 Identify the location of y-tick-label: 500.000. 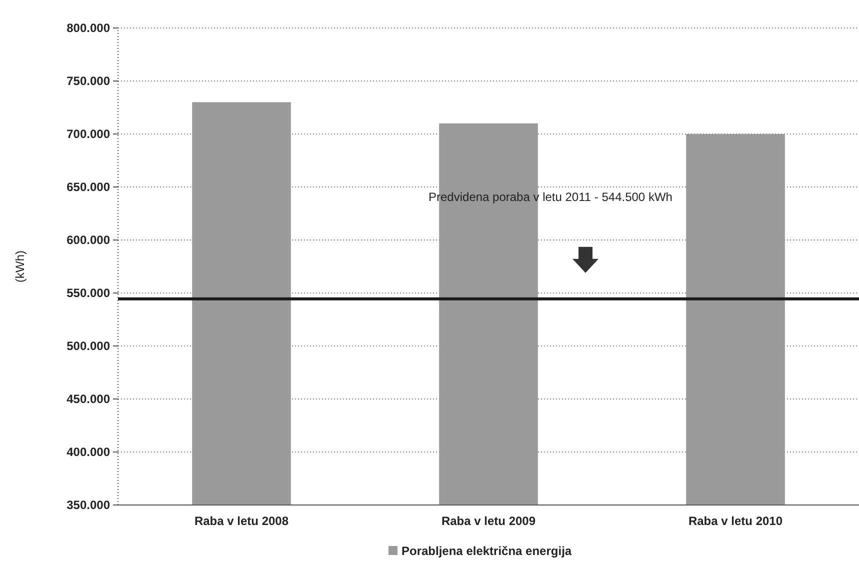
(88, 346).